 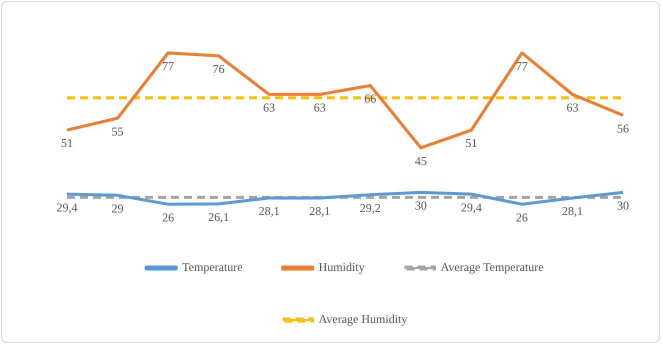 What do you see at coordinates (341, 267) in the screenshot?
I see `legend-label: Humidity` at bounding box center [341, 267].